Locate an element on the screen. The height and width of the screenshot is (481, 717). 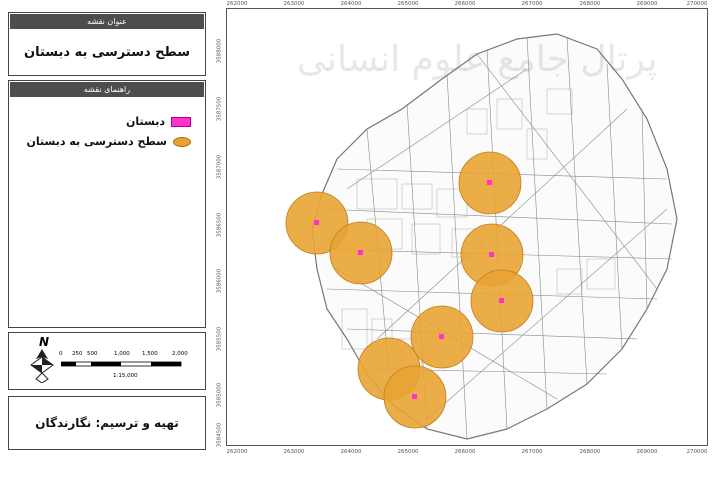
map-title-panel: عنوان نقشه سطح دسترسی به دبستان is located at coordinates (107, 44).